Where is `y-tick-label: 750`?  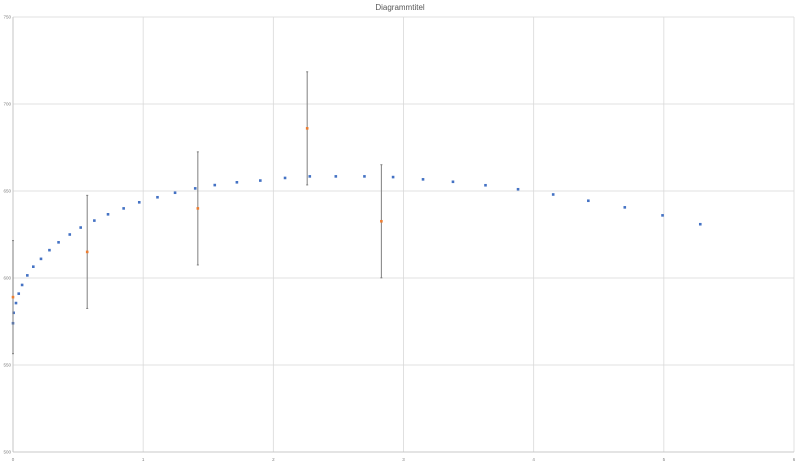
y-tick-label: 750 is located at coordinates (7, 17).